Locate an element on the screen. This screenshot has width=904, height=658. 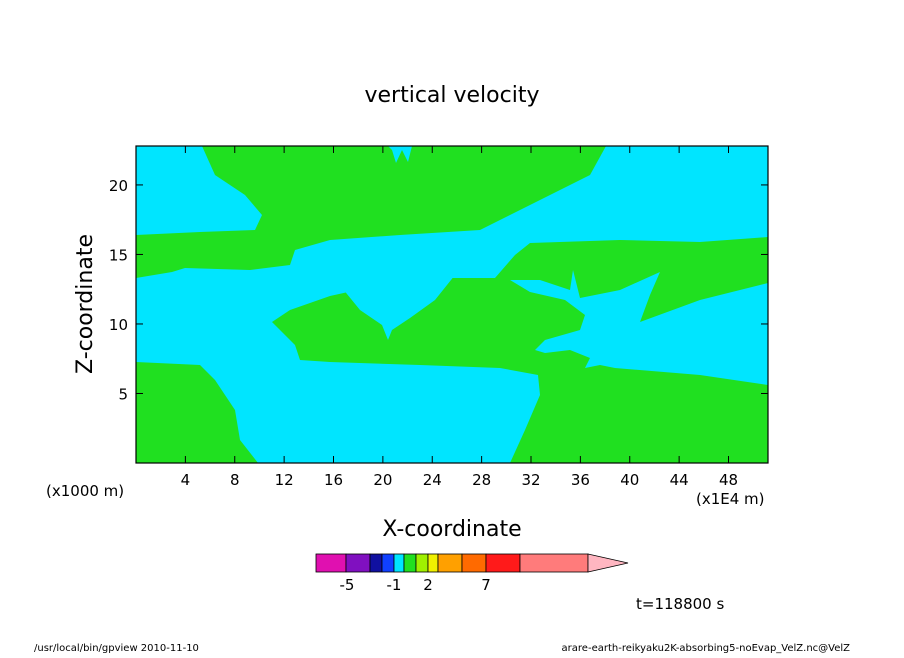
y-tick-label: 10 is located at coordinates (118, 325).